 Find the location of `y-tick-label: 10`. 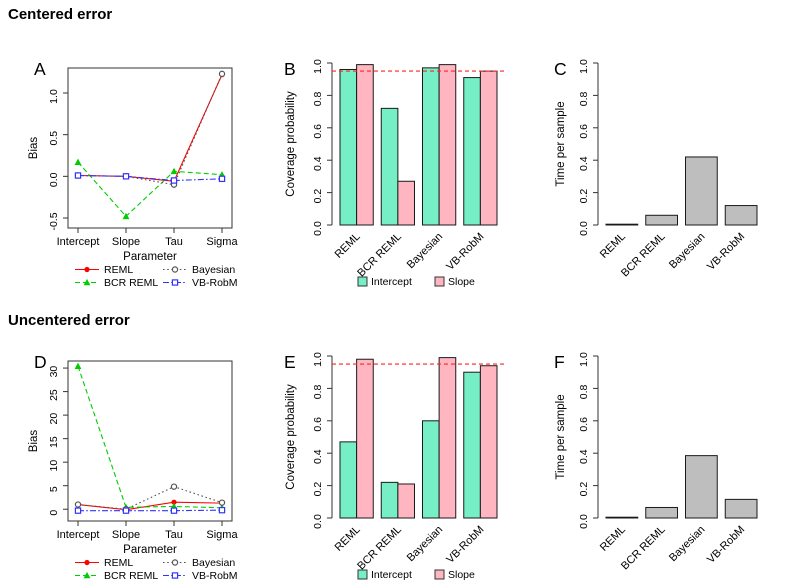

y-tick-label: 10 is located at coordinates (54, 466).